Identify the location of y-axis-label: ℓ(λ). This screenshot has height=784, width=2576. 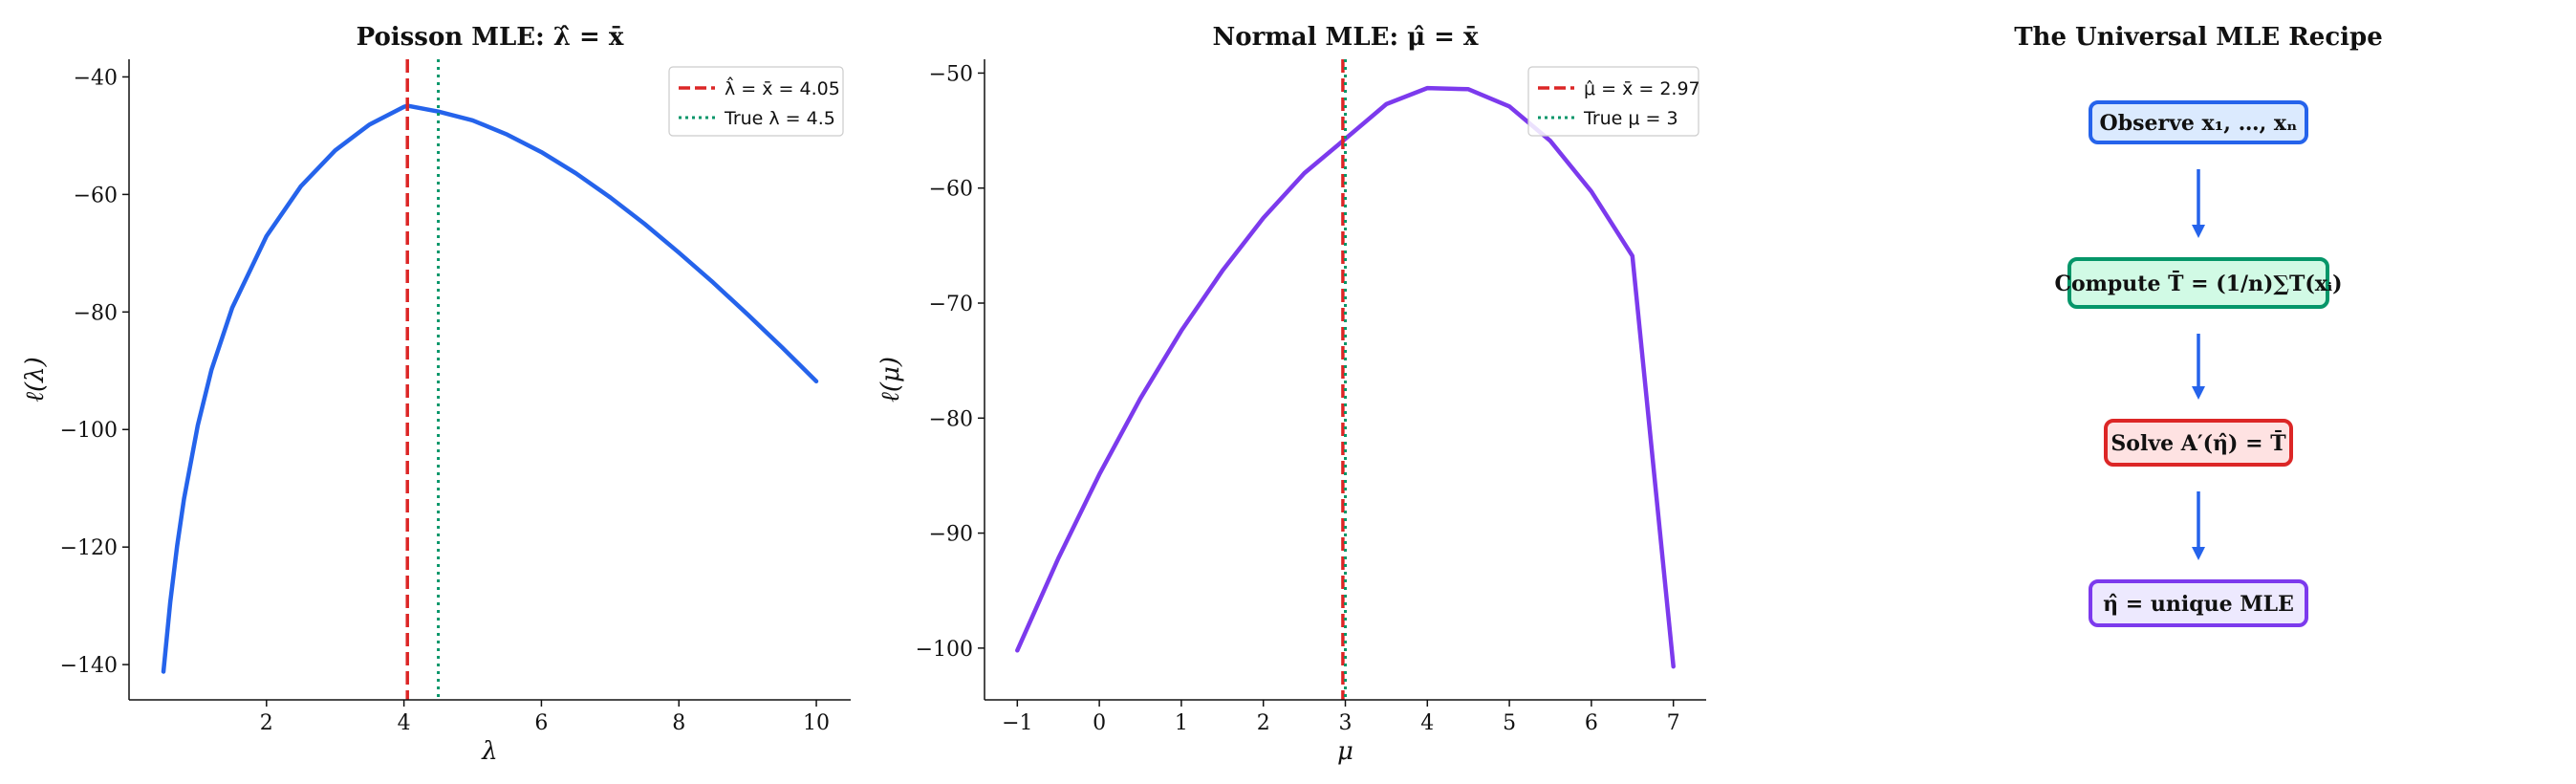
(35, 380).